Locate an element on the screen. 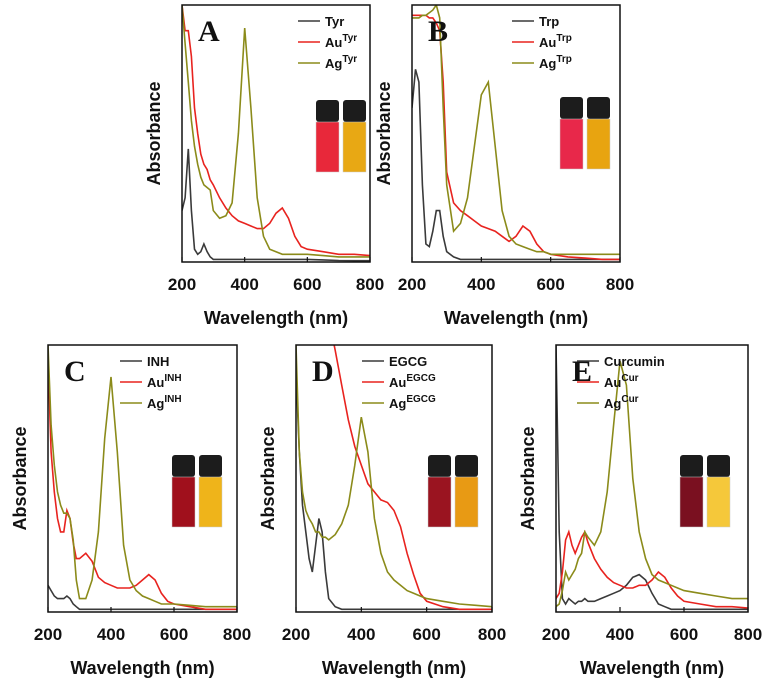 The width and height of the screenshot is (767, 685). legend-label: Trp is located at coordinates (549, 21).